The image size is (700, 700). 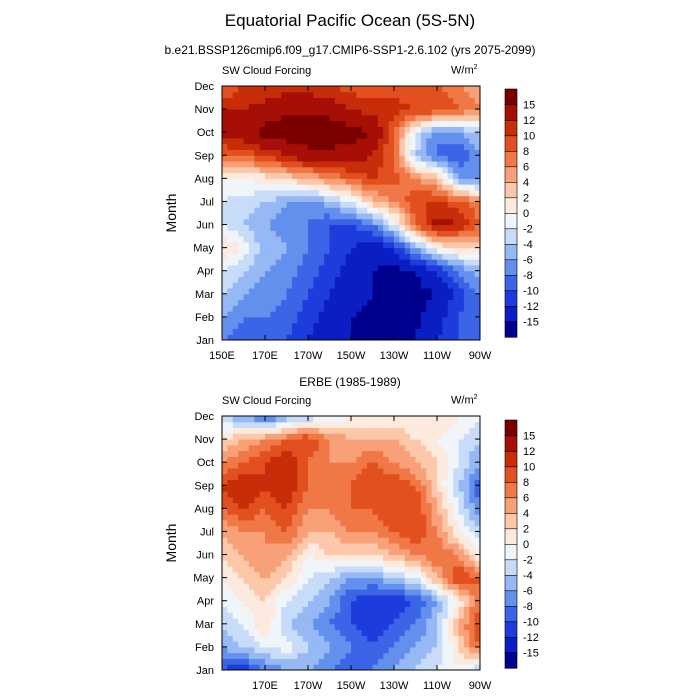 I want to click on colorbar-label: 15, so click(x=529, y=106).